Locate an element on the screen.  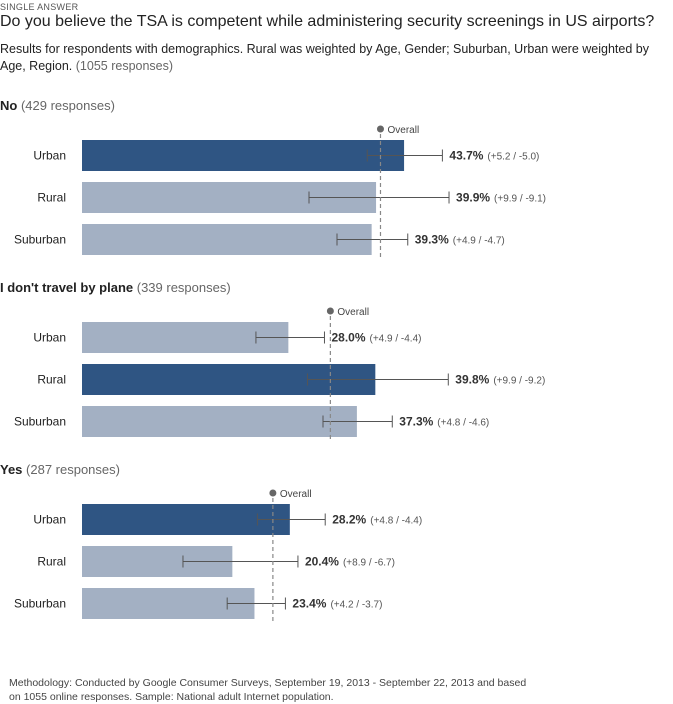
ci-label: (+5.2 / -5.0) is located at coordinates (513, 157).